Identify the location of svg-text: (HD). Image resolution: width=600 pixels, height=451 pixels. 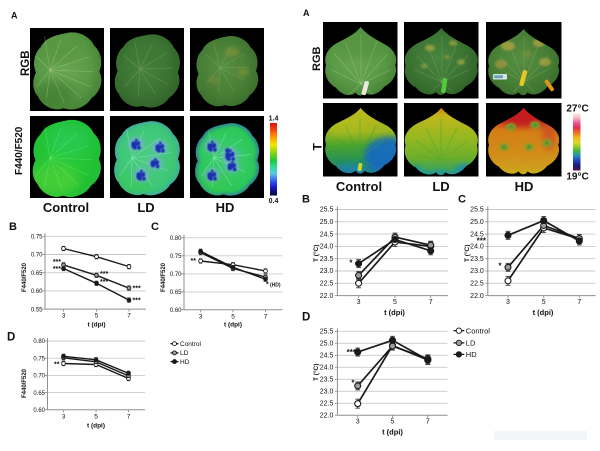
(275, 286).